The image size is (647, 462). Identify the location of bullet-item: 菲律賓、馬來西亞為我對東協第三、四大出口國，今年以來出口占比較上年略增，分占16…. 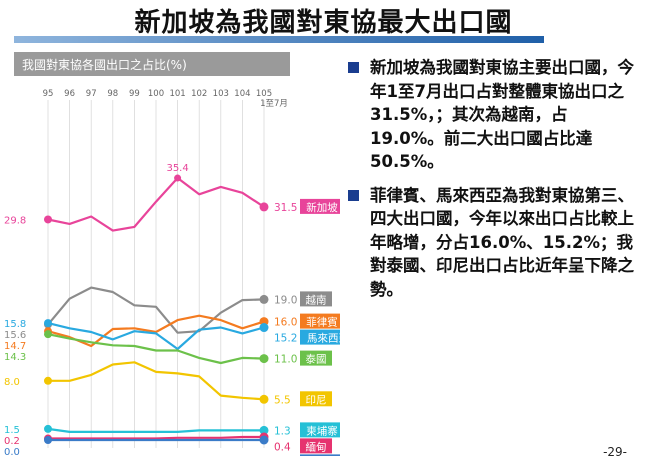
(491, 243).